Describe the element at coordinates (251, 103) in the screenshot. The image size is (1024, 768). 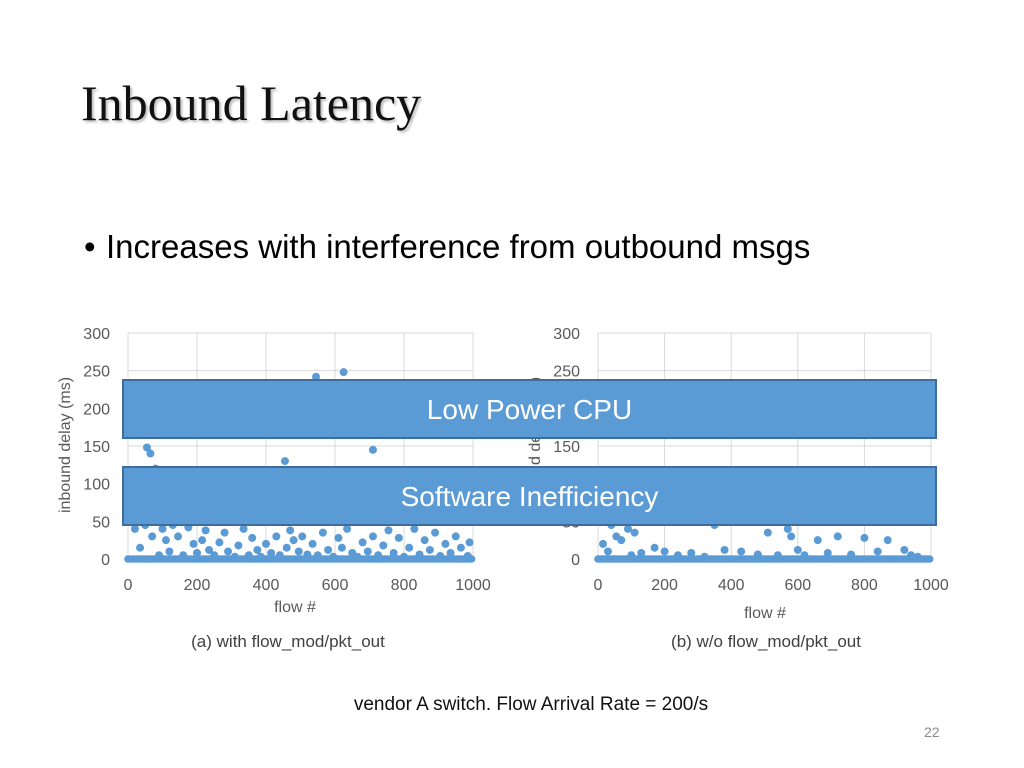
I see `slide-title: Inbound Latency` at that location.